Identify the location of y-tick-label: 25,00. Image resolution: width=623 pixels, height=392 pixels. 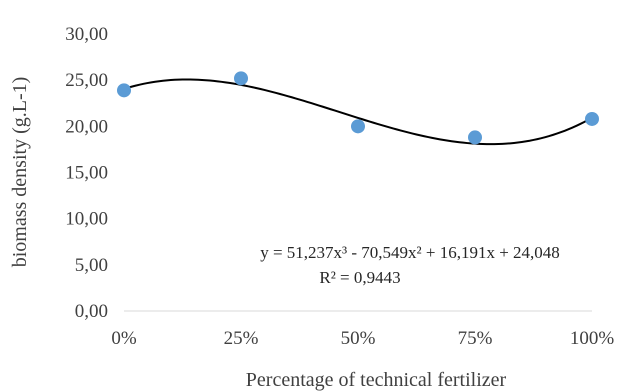
(86, 80).